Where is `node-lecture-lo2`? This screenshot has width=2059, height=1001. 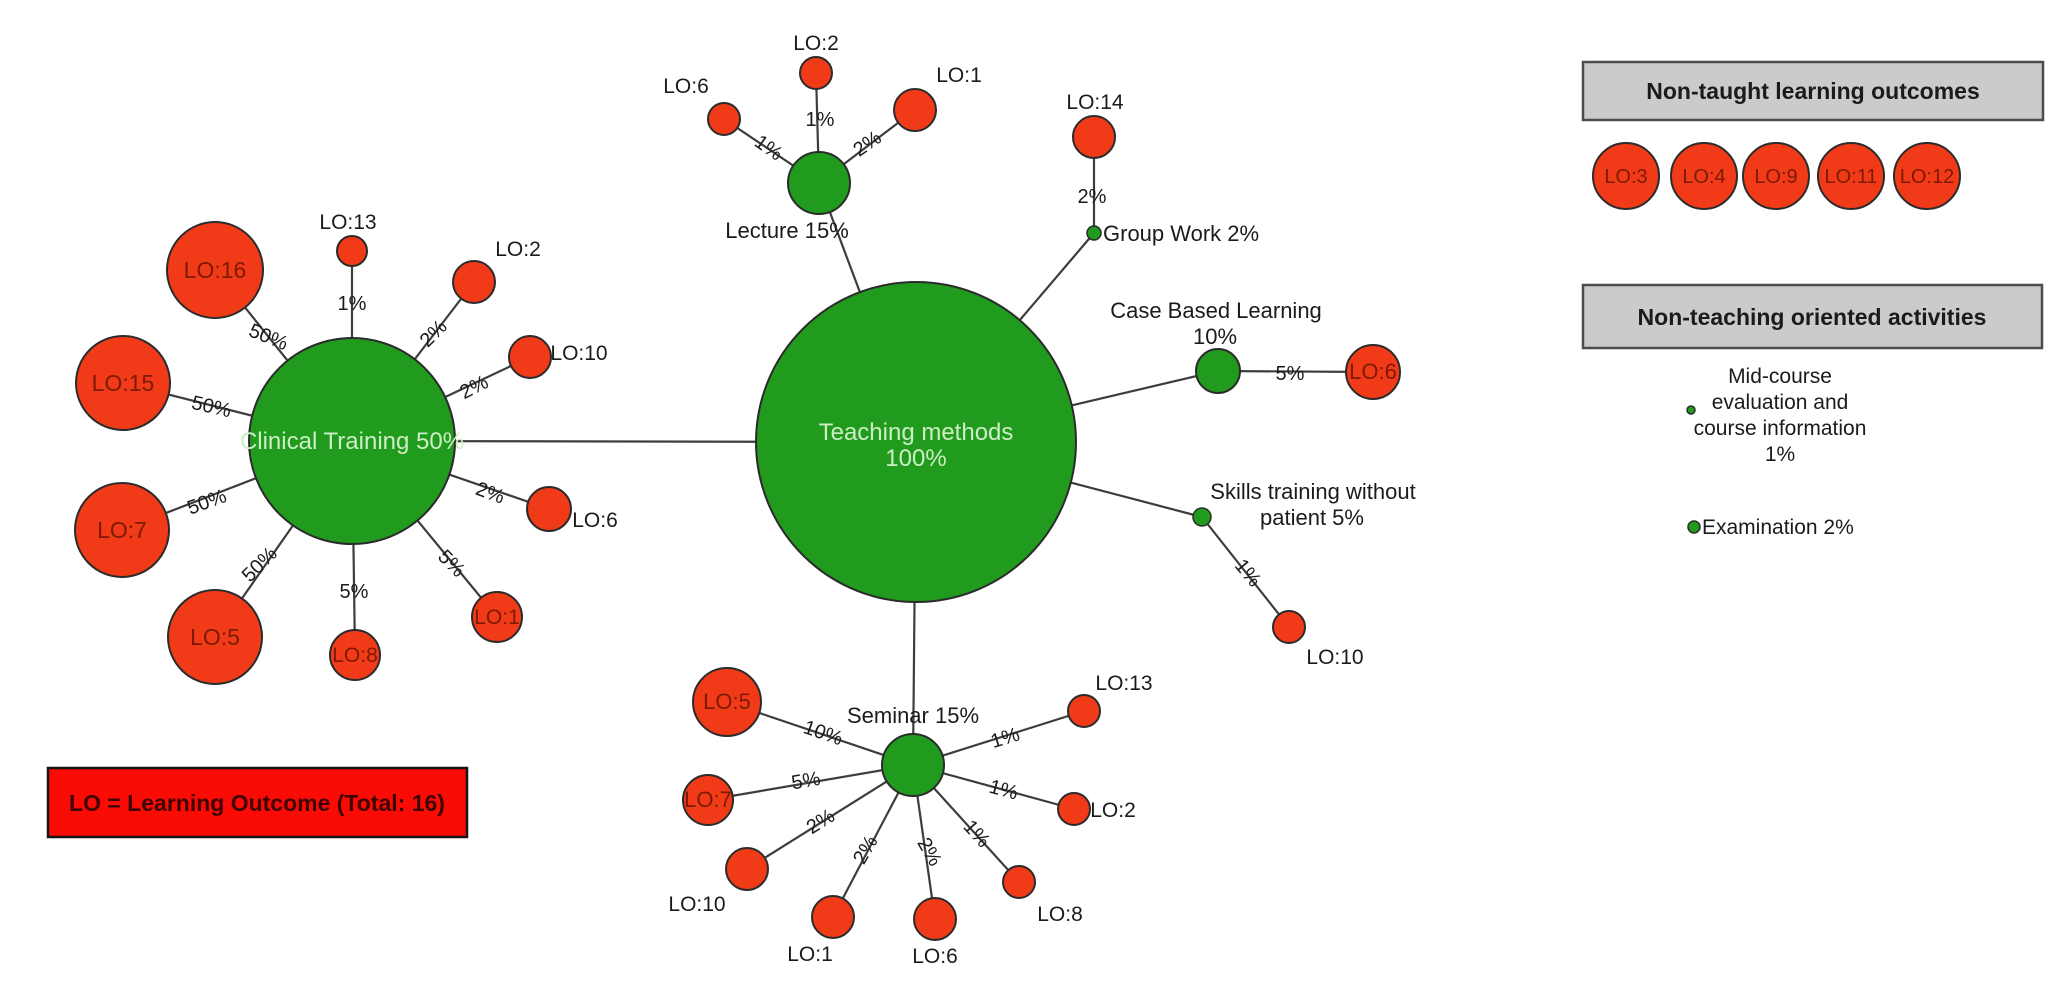
node-lecture-lo2 is located at coordinates (816, 73).